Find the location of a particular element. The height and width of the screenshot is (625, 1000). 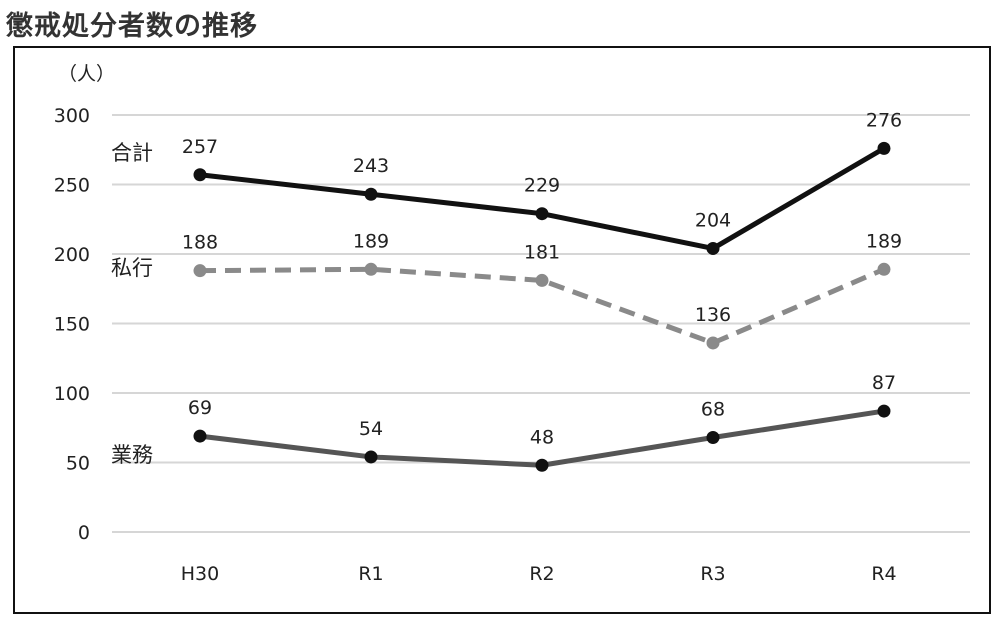

data-label: 181 is located at coordinates (542, 252).